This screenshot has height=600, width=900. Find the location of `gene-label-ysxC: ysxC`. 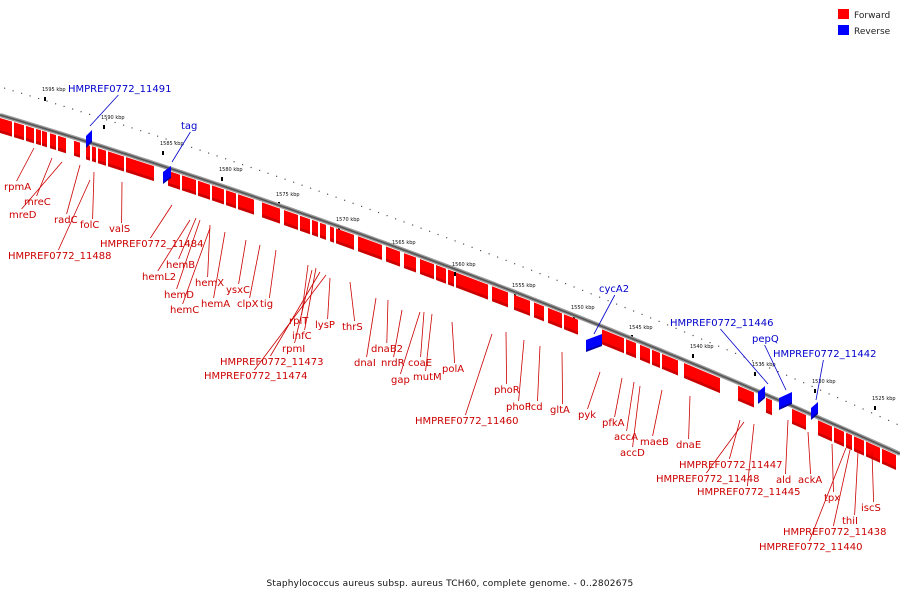

gene-label-ysxC: ysxC is located at coordinates (238, 290).